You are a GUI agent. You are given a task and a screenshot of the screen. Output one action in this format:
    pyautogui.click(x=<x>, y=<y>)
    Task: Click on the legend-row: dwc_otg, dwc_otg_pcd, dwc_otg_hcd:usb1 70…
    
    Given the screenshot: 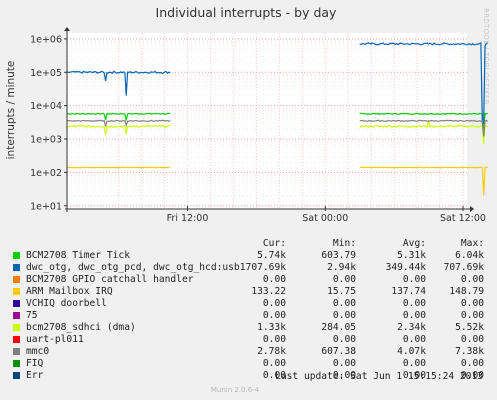 What is the action you would take?
    pyautogui.click(x=248, y=268)
    